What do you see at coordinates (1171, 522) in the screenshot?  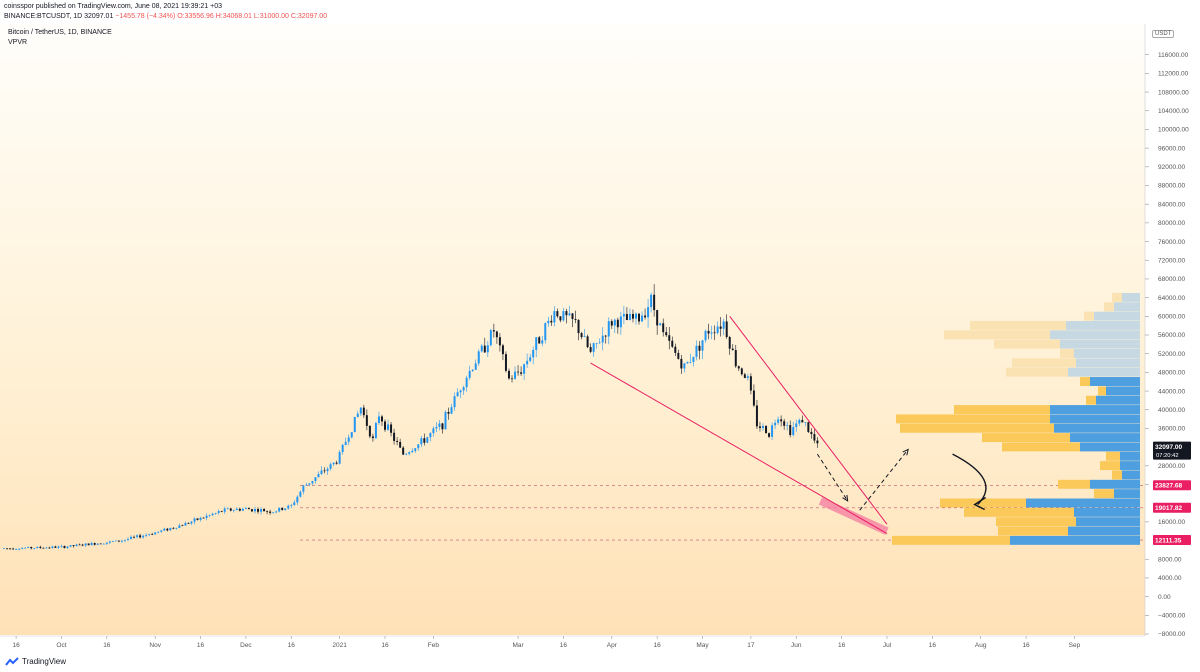 I see `y-tick-label: 16000.00` at bounding box center [1171, 522].